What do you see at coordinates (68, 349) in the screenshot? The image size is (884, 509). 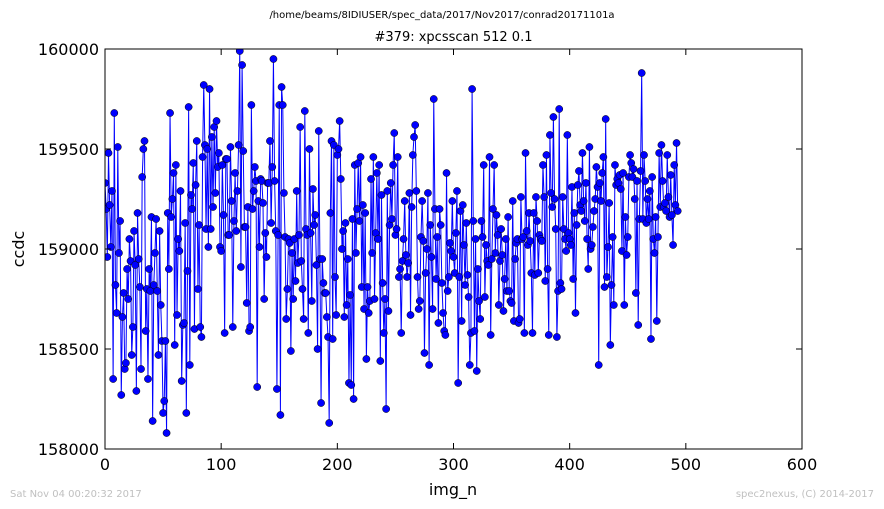 I see `y-tick-label: 158500` at bounding box center [68, 349].